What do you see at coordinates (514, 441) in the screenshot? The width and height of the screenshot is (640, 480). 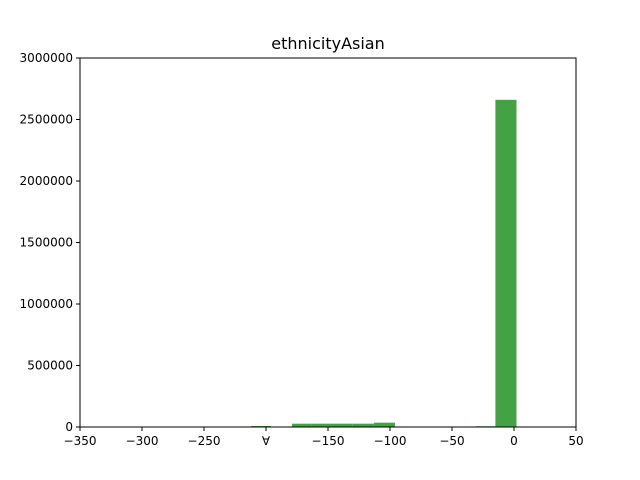 I see `x-tick-label: 0` at bounding box center [514, 441].